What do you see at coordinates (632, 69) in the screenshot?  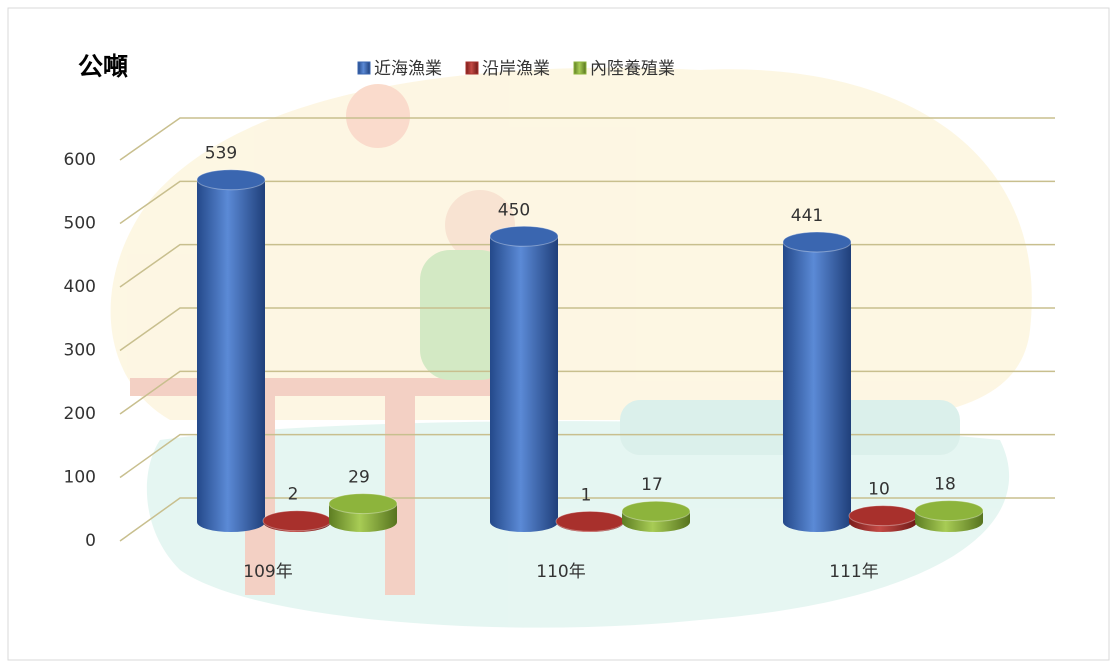 I see `legend-label: 內陸養殖業` at bounding box center [632, 69].